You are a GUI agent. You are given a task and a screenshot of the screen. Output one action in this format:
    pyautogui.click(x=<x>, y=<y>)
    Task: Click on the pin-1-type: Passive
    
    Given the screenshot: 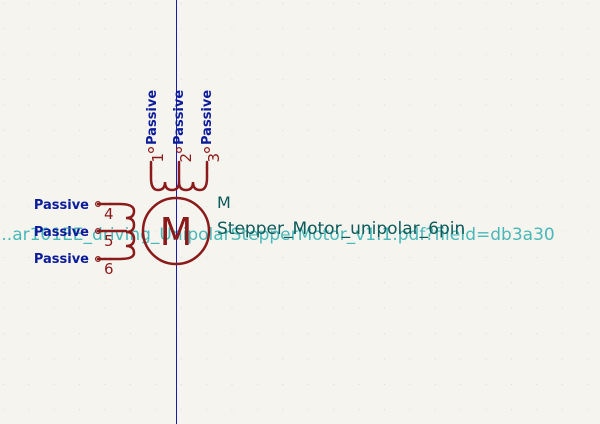 What is the action you would take?
    pyautogui.click(x=152, y=117)
    